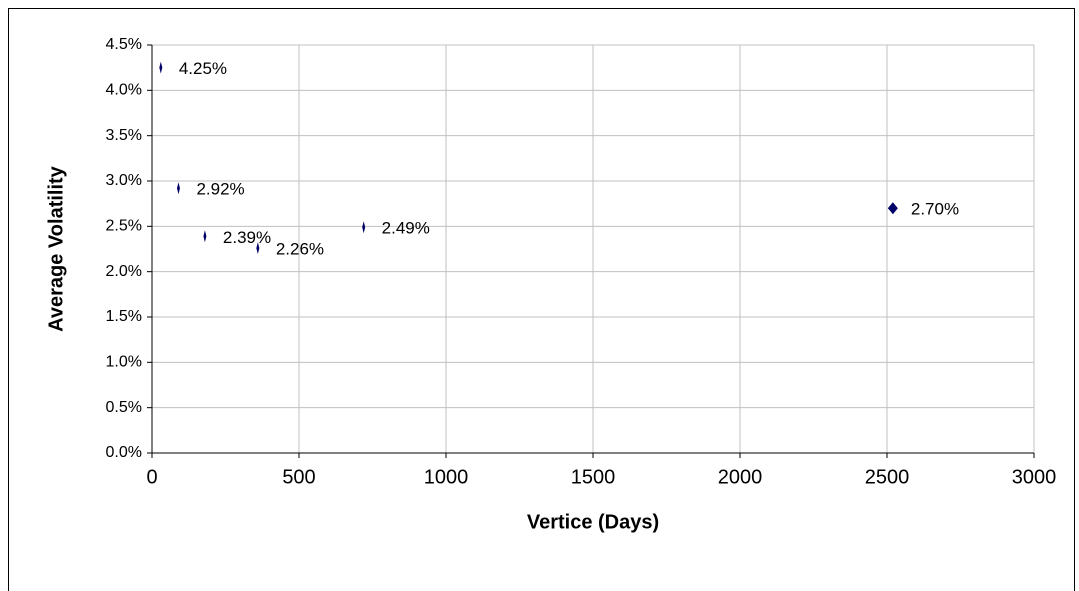 This screenshot has height=591, width=1079. I want to click on x-tick-label: 500, so click(298, 477).